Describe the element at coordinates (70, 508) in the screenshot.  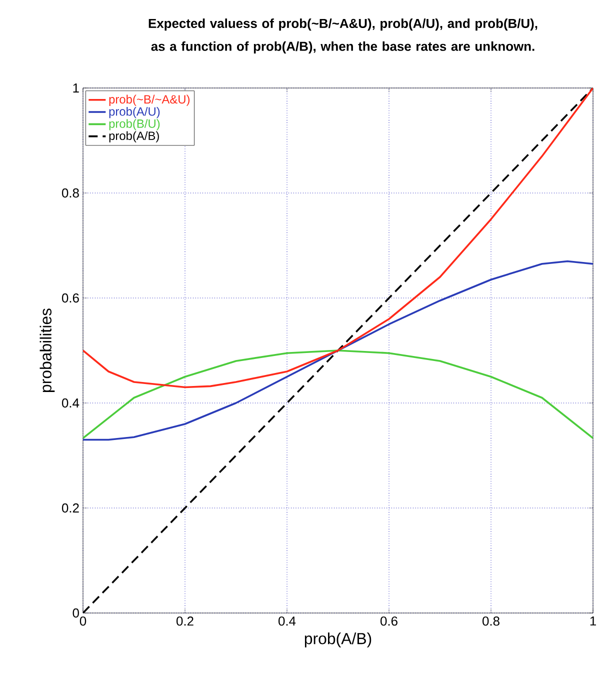
I see `y-tick-label: 0.2` at that location.